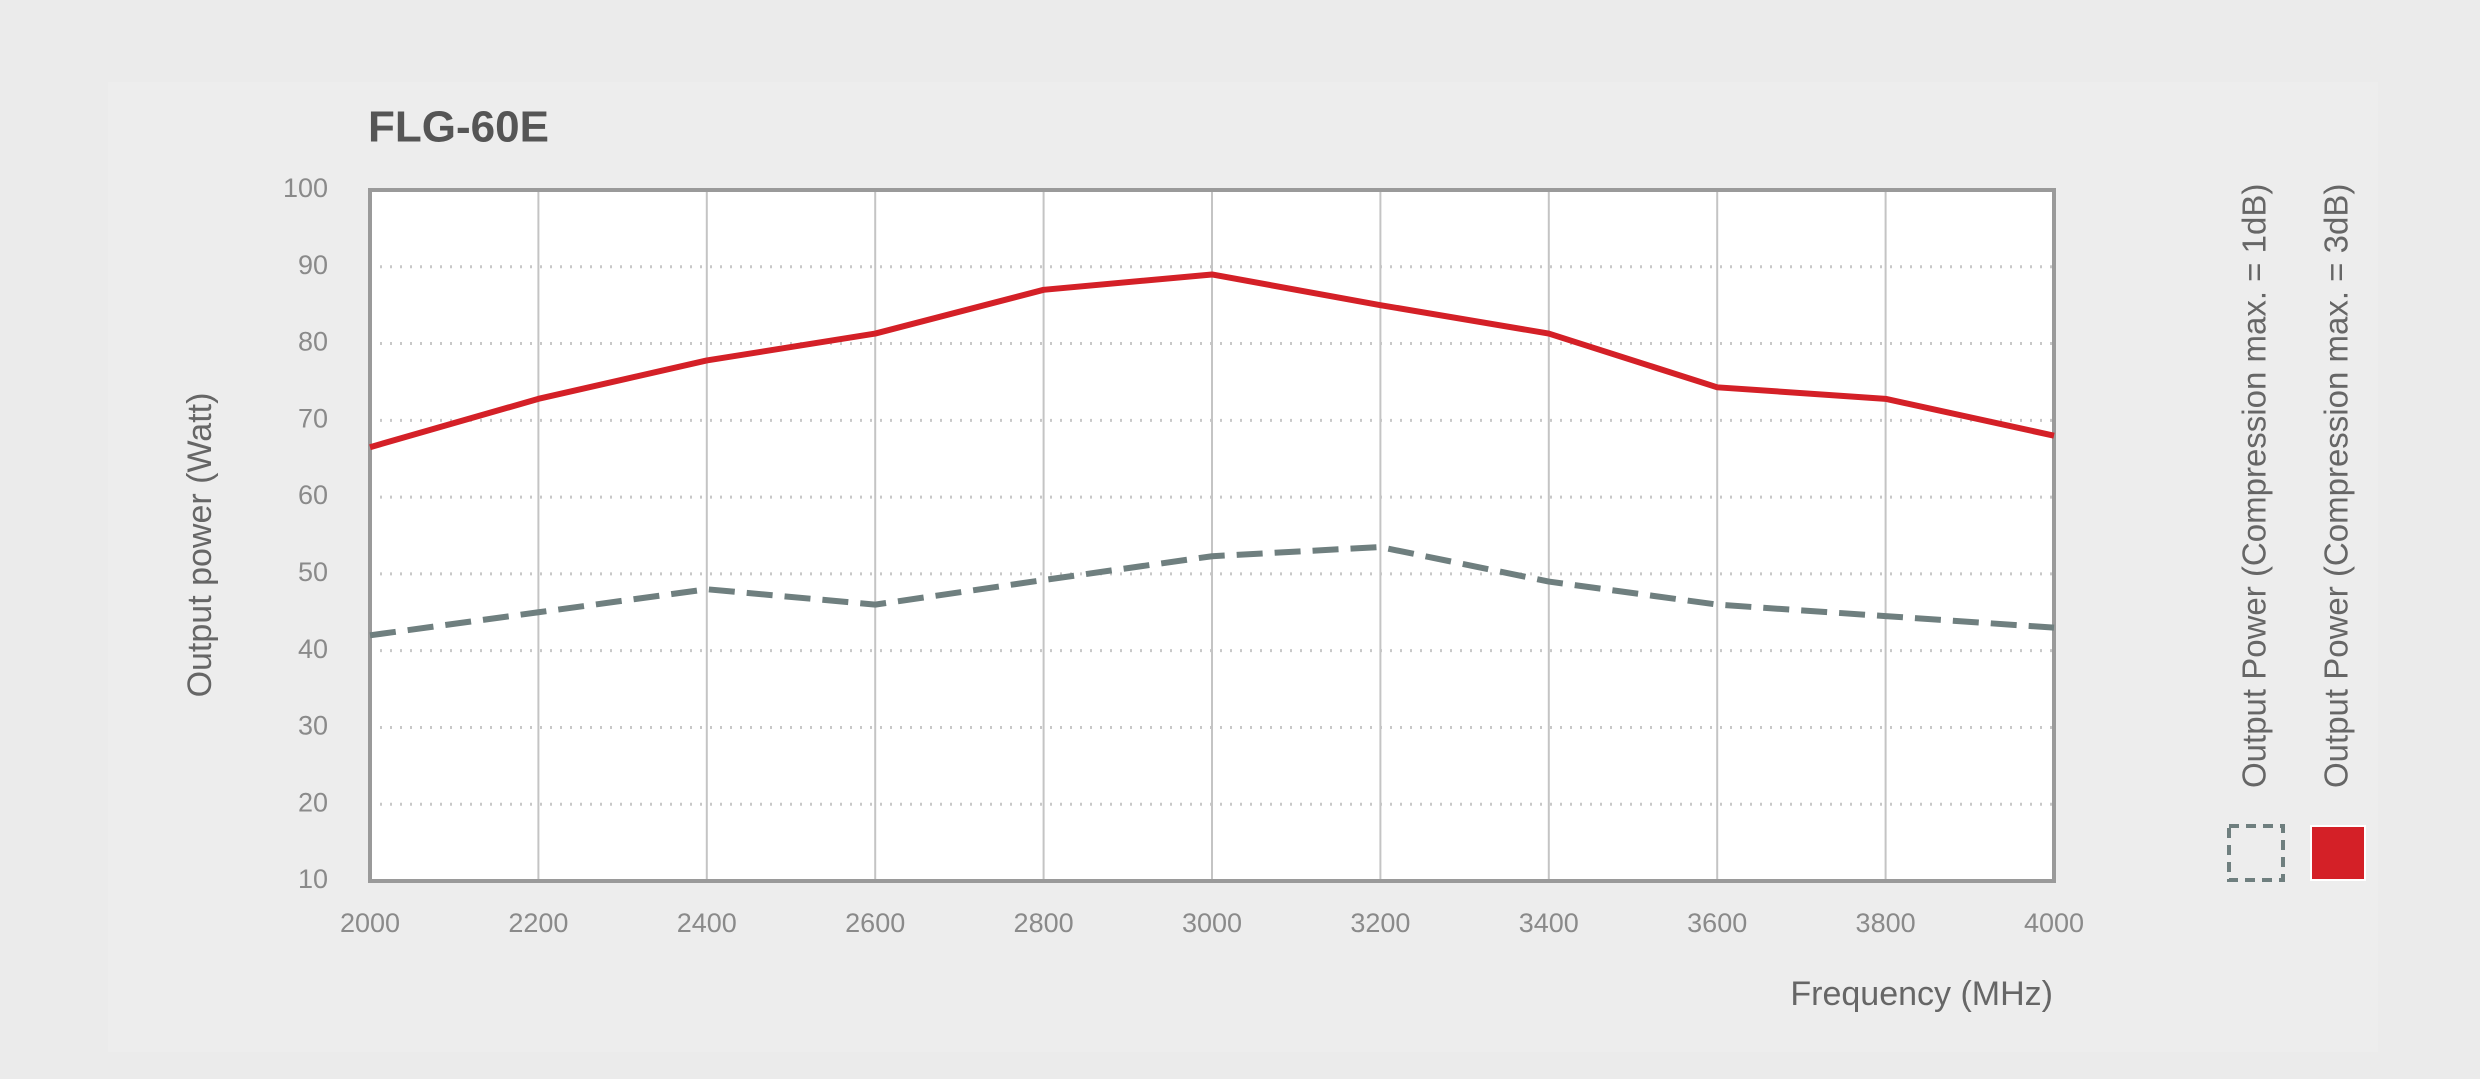 This screenshot has height=1079, width=2480. Describe the element at coordinates (313, 879) in the screenshot. I see `y-tick-label: 10` at that location.